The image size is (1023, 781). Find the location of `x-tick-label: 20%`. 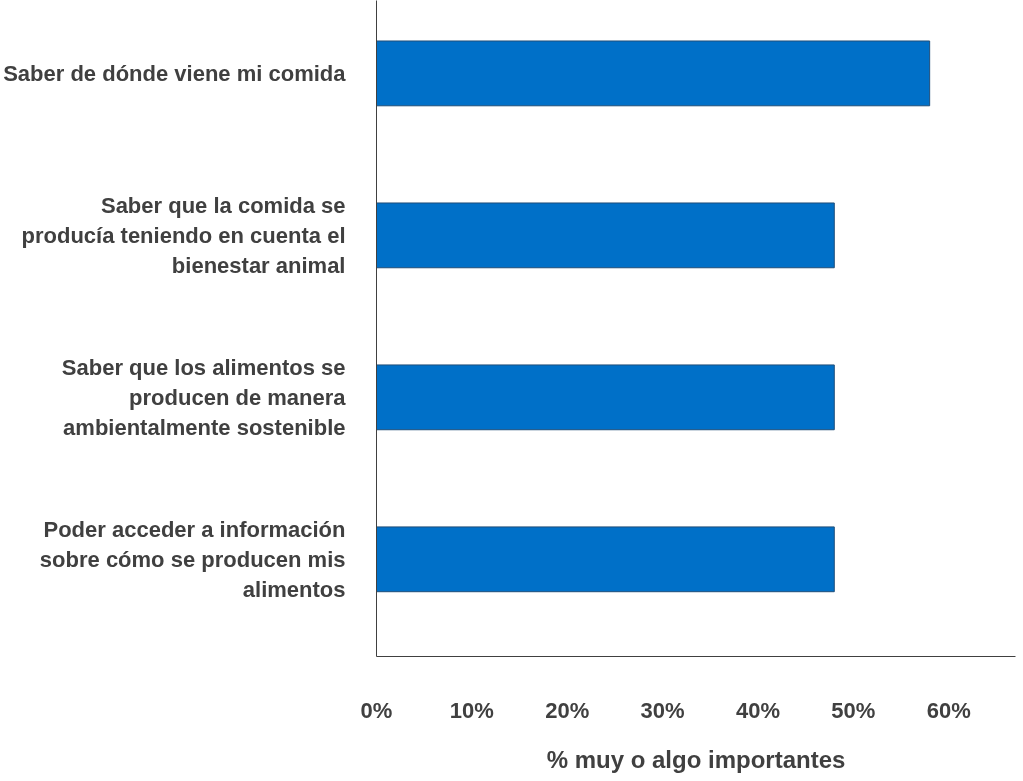

x-tick-label: 20% is located at coordinates (567, 710).